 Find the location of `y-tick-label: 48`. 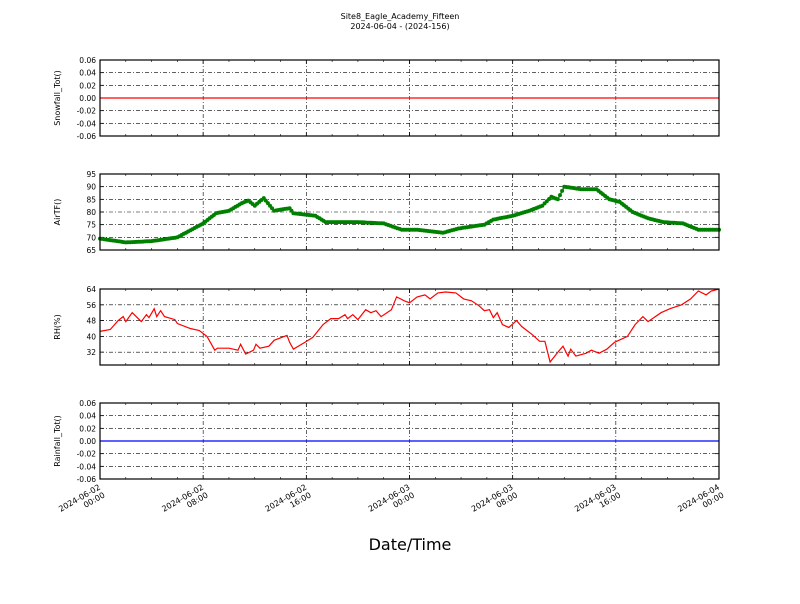

y-tick-label: 48 is located at coordinates (91, 321).